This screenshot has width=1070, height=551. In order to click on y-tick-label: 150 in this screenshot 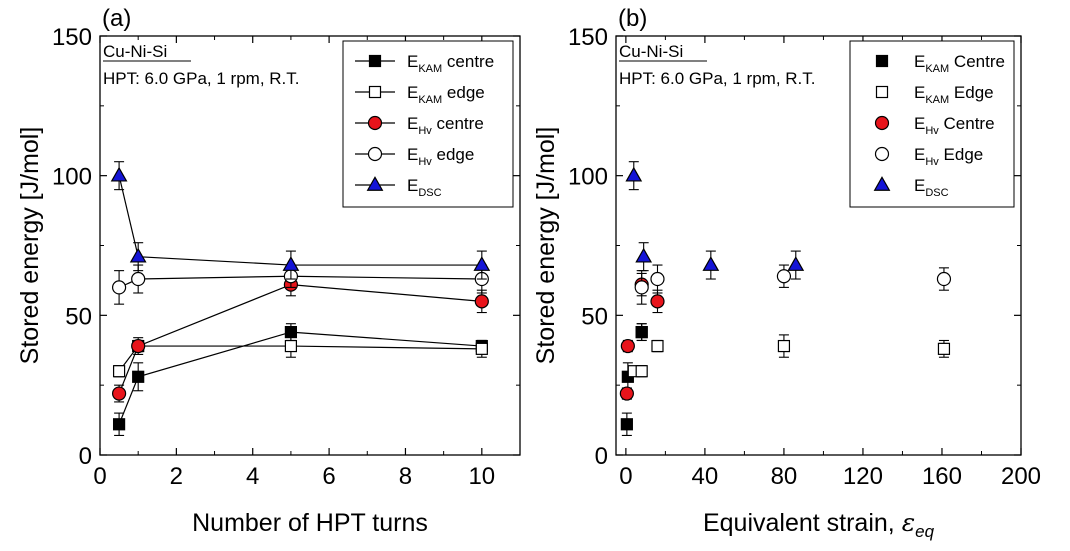, I will do `click(588, 37)`.